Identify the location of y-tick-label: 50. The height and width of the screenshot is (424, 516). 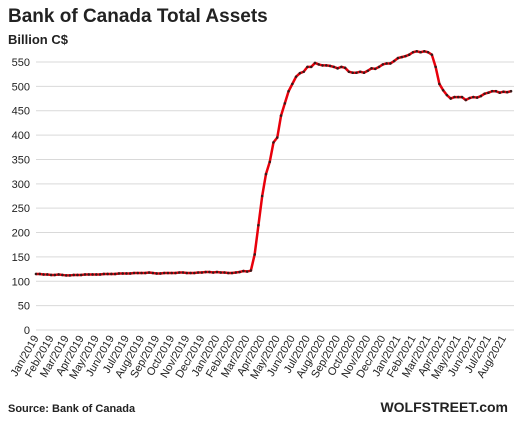
(24, 307).